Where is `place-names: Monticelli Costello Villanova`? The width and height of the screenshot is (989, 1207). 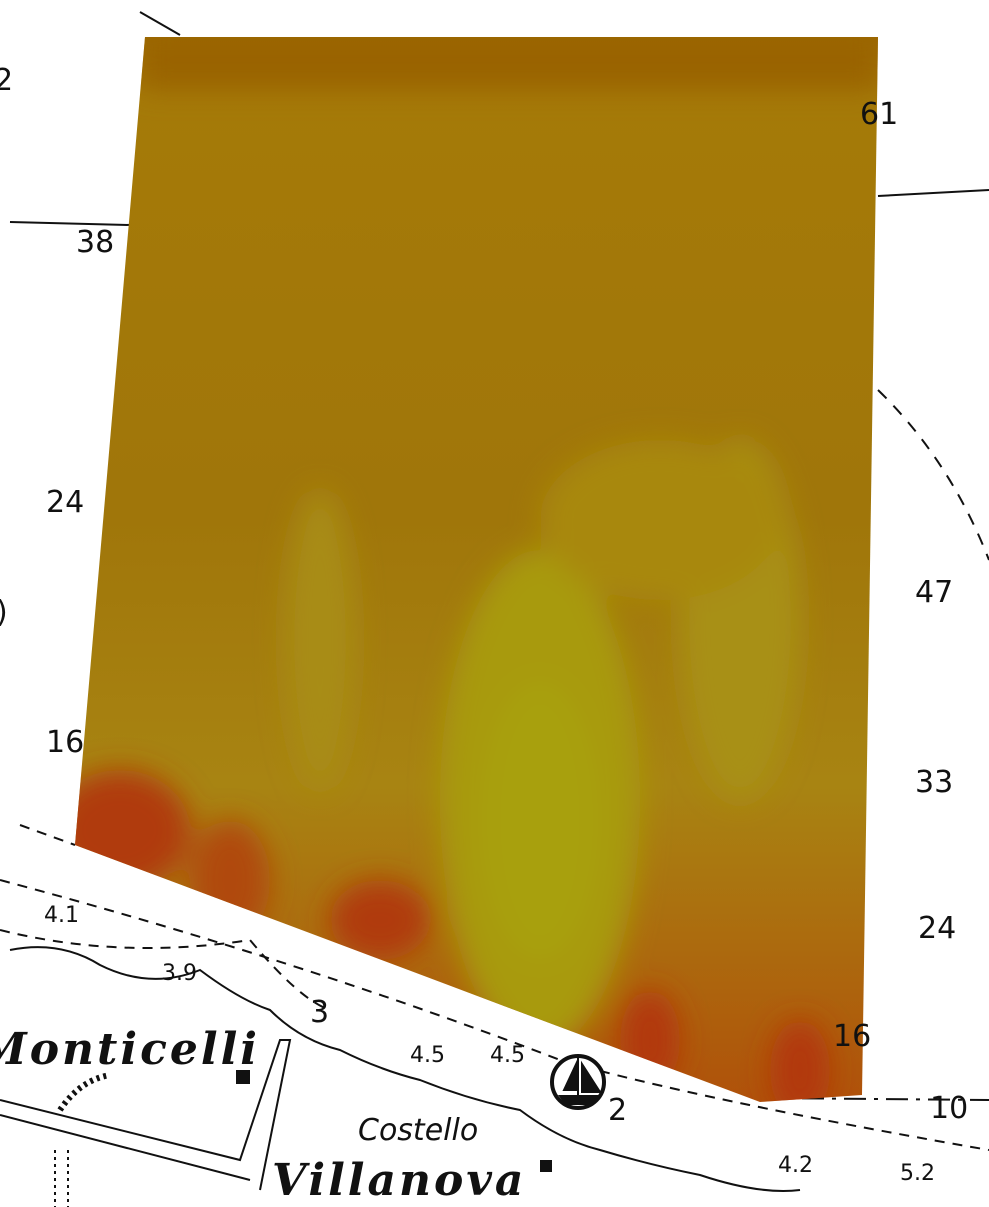 place-names: Monticelli Costello Villanova is located at coordinates (263, 1115).